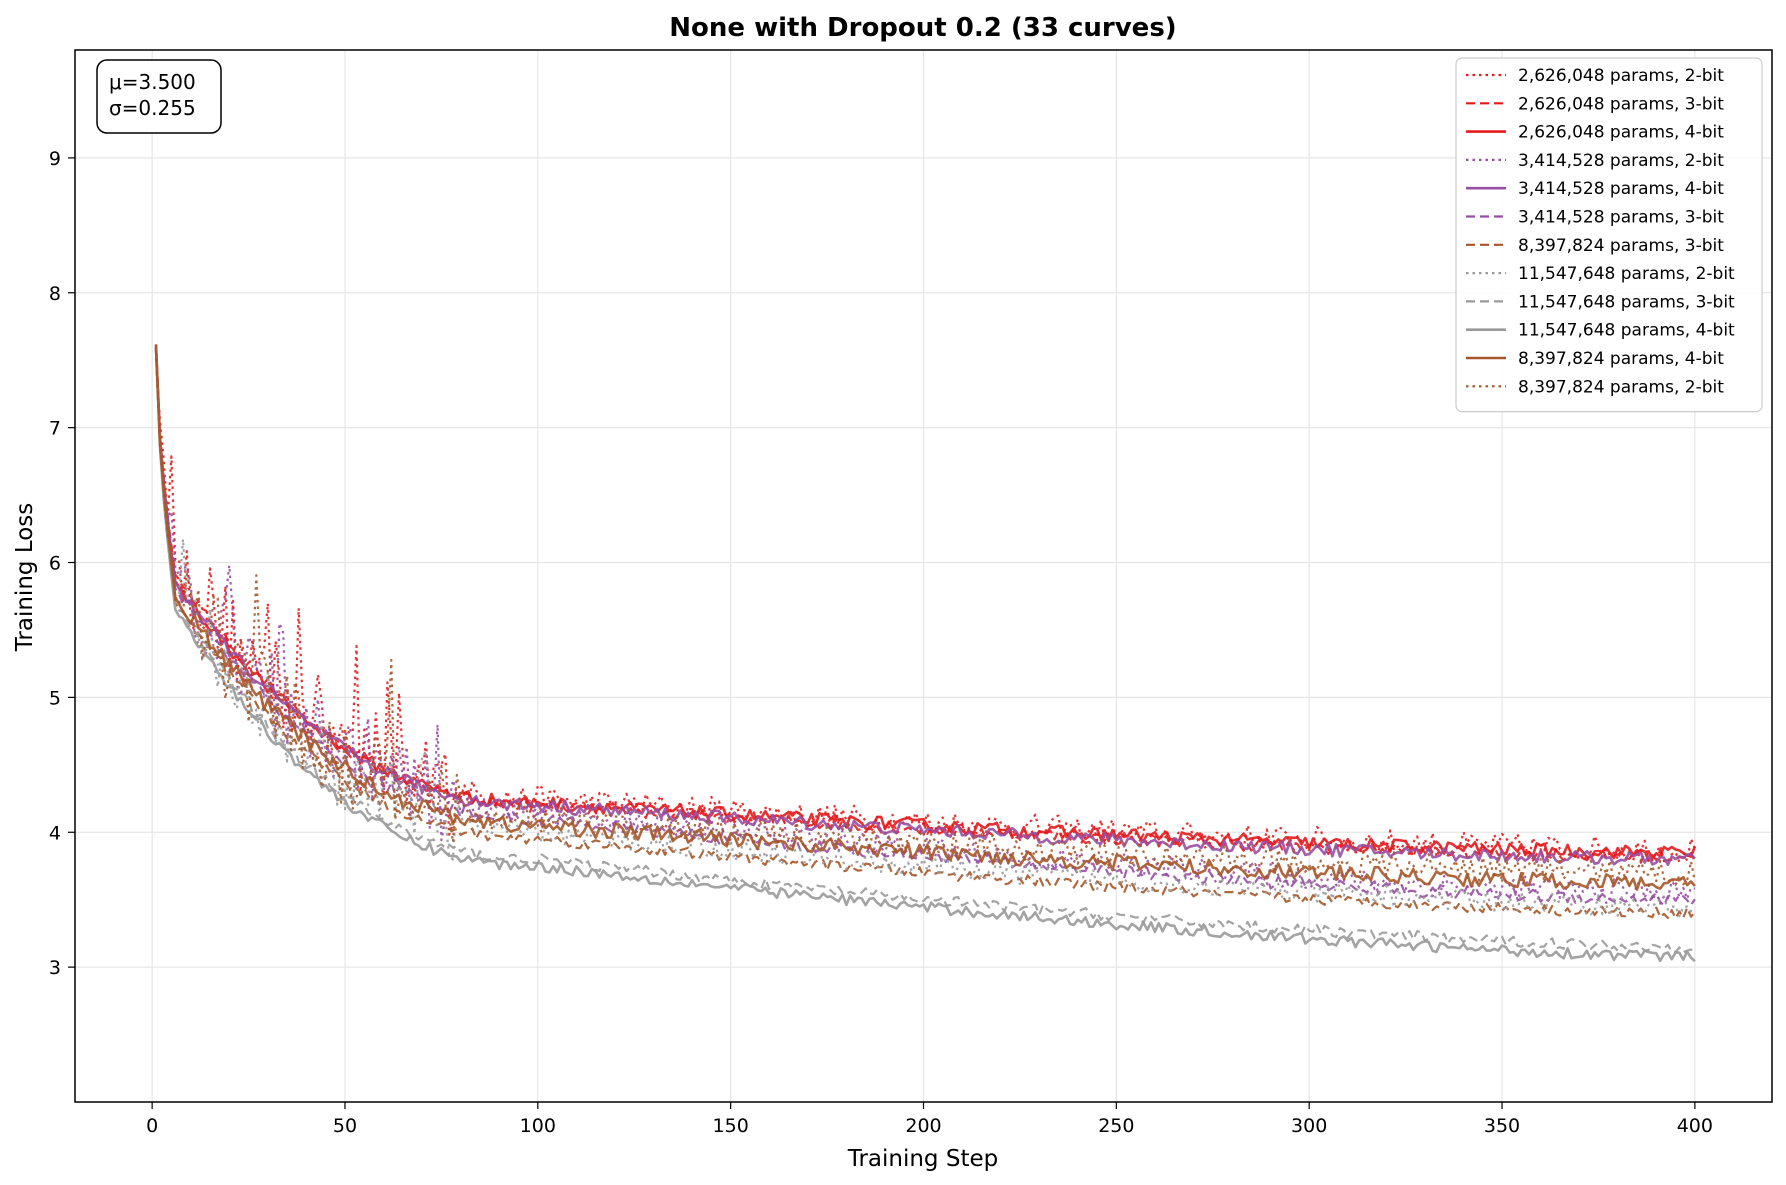 The image size is (1786, 1185). I want to click on x-tick-label: 100, so click(538, 1126).